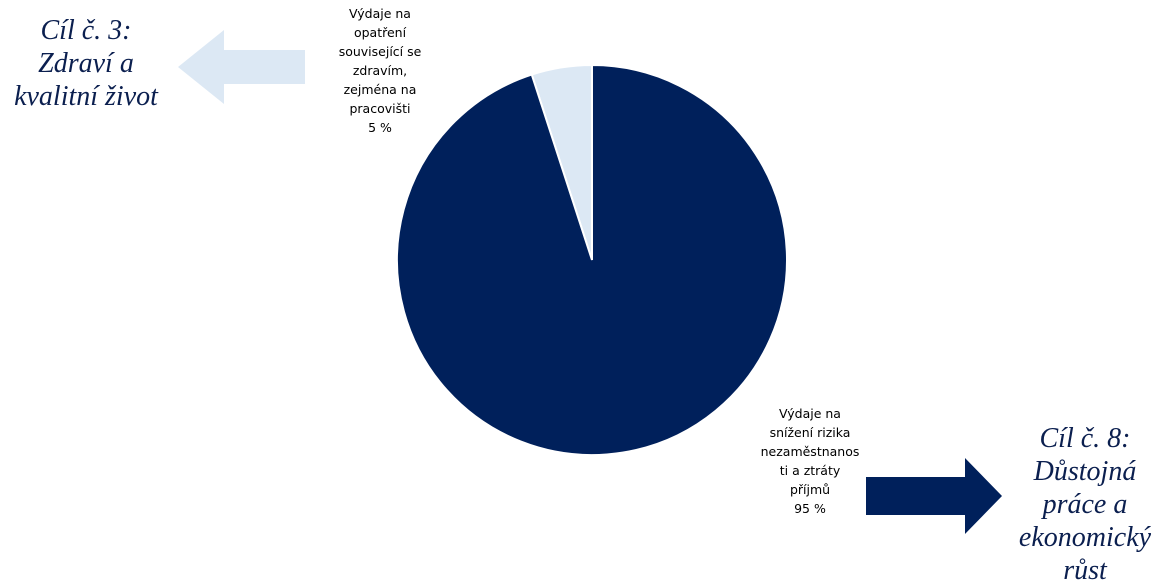  I want to click on slice-label-line: nezaměstnanos, so click(810, 451).